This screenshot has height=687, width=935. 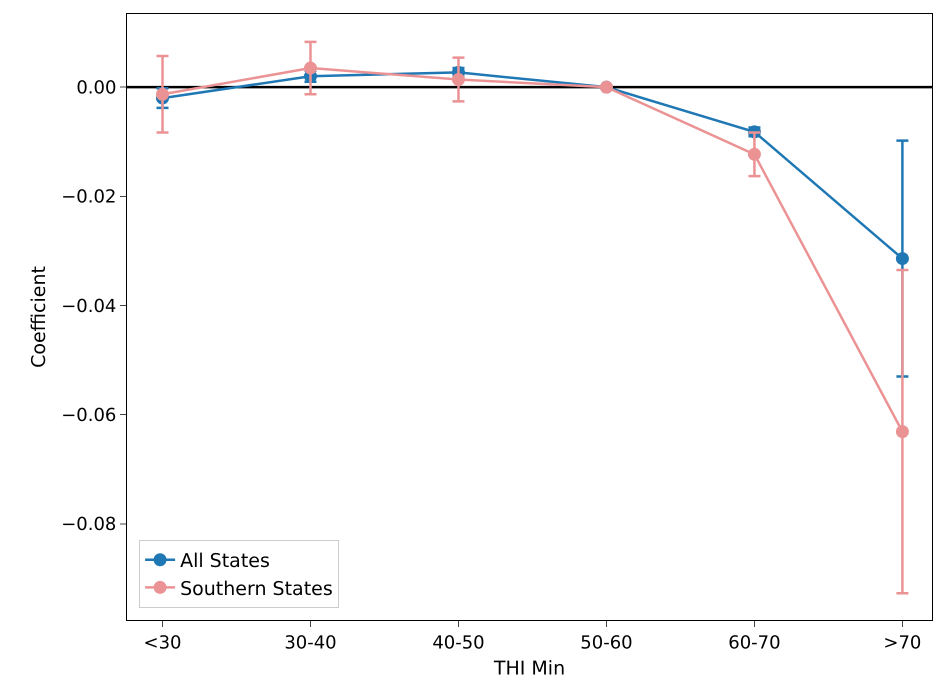 What do you see at coordinates (163, 643) in the screenshot?
I see `x-tick-label: <30` at bounding box center [163, 643].